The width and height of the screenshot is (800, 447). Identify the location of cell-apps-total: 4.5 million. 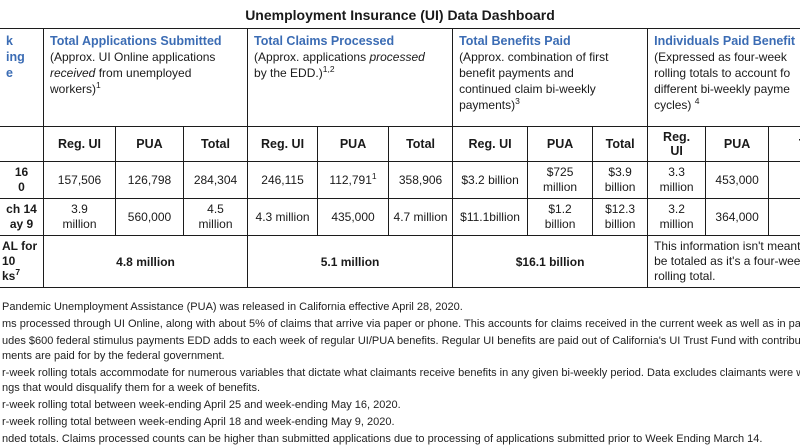
(215, 217).